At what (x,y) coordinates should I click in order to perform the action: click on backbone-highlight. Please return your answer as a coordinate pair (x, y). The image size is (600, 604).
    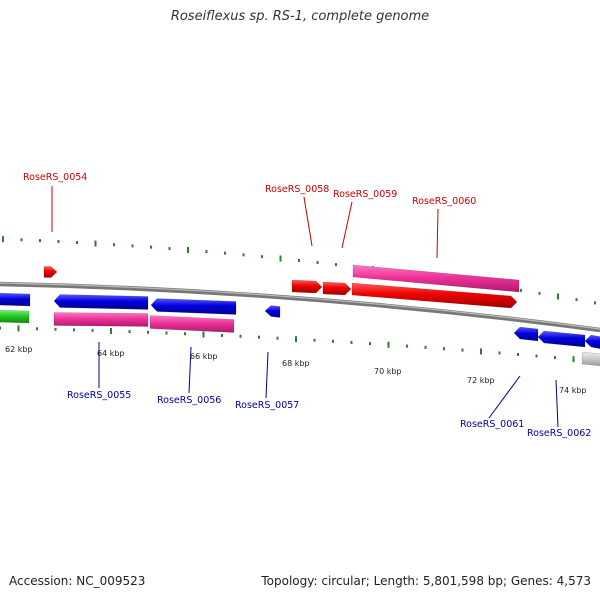
    Looking at the image, I should click on (300, 306).